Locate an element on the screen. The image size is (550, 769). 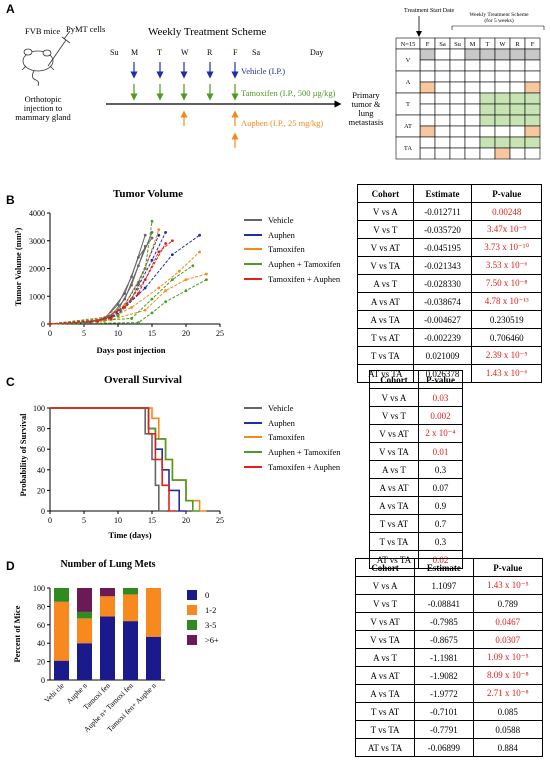
survival-legend-label: Tamoxifen + Auphen is located at coordinates (304, 466).